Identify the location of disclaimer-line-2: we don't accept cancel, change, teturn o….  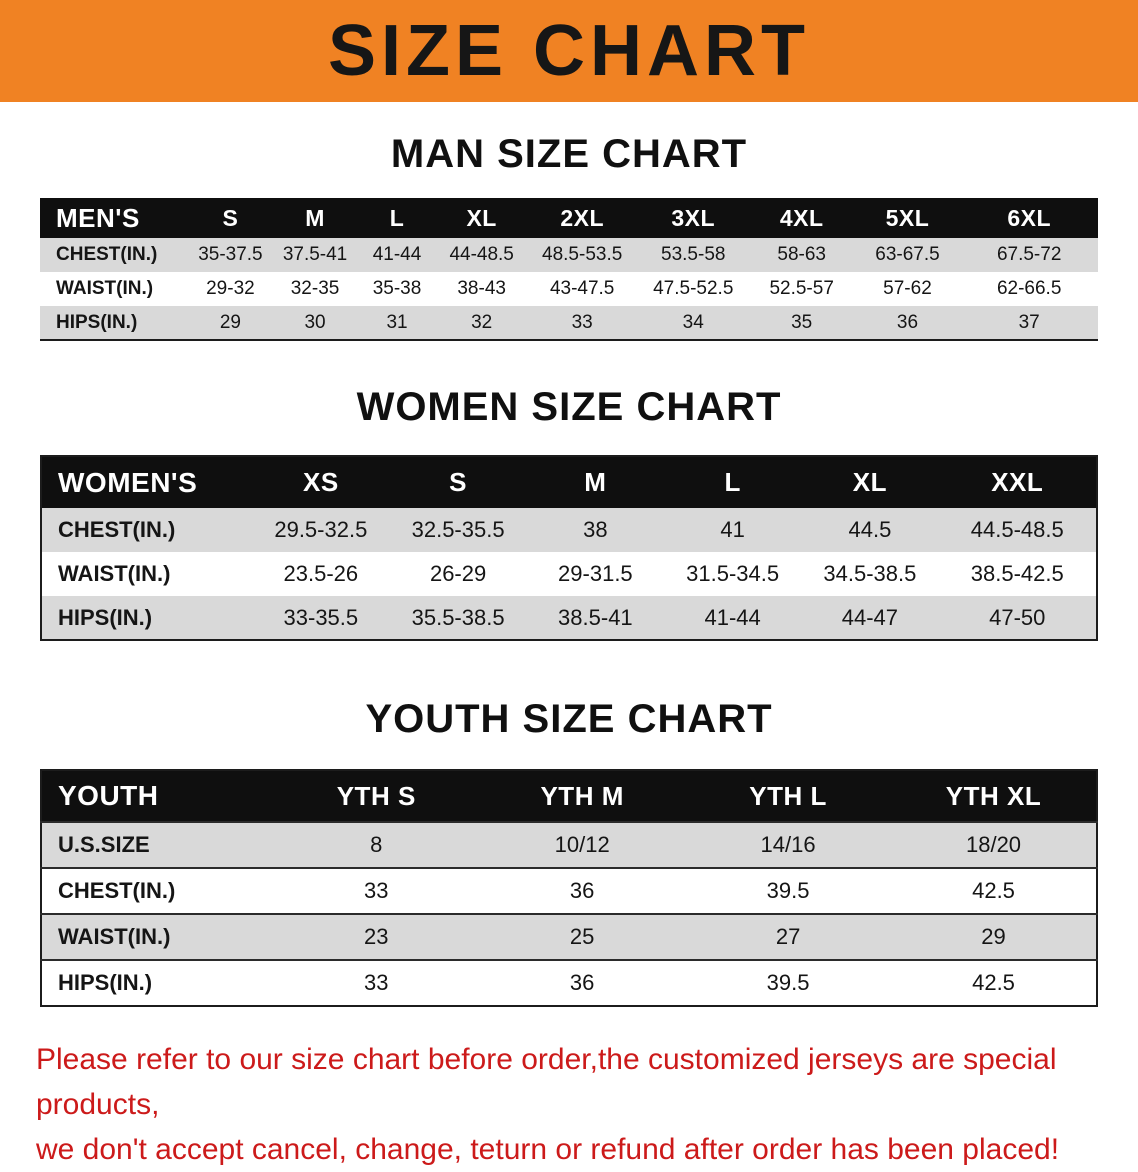
(548, 1149).